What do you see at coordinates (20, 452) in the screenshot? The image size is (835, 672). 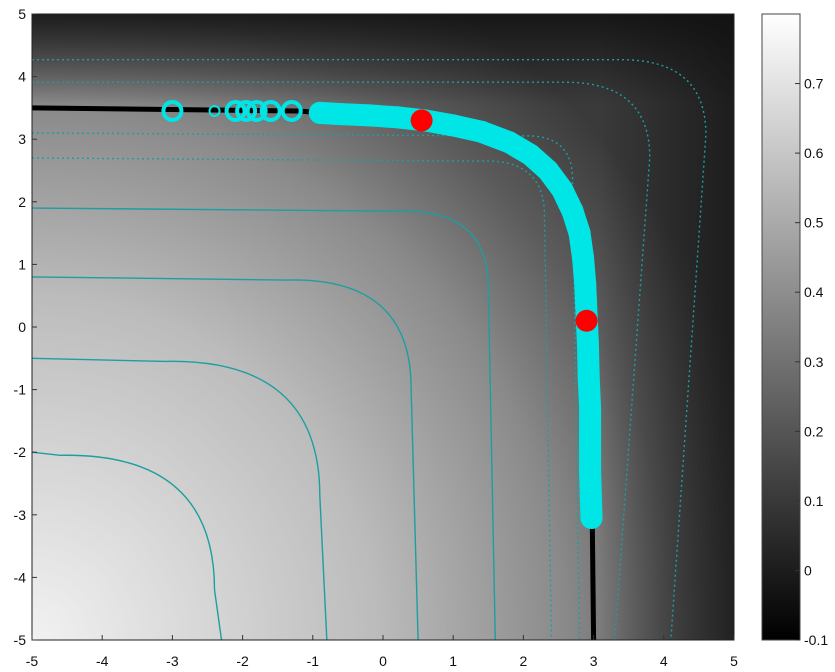 I see `y-tick-label: -2` at bounding box center [20, 452].